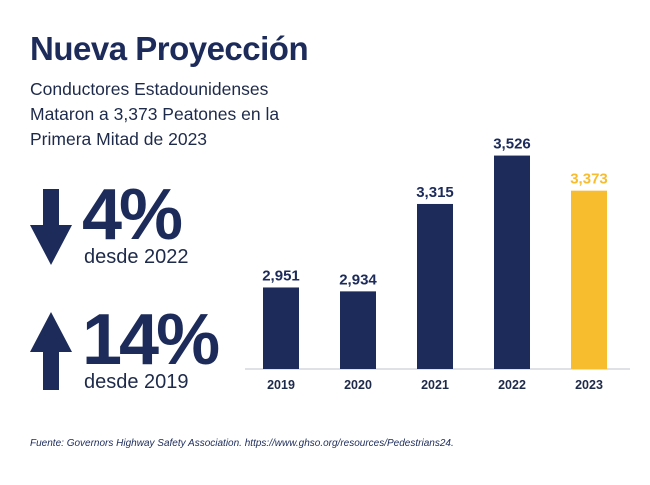 This screenshot has width=650, height=485. What do you see at coordinates (149, 89) in the screenshot?
I see `subtitle-line: Conductores Estadounidenses` at bounding box center [149, 89].